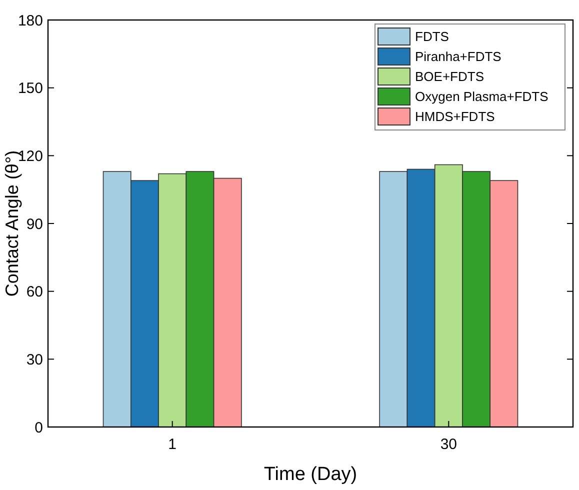 Image resolution: width=579 pixels, height=490 pixels. Describe the element at coordinates (34, 224) in the screenshot. I see `y-tick-label: 90` at that location.